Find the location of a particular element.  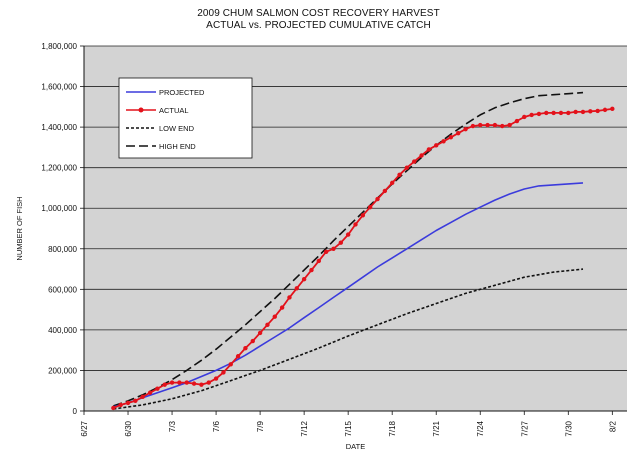

legend: PROJECTED ACTUAL LOW END HIGH END is located at coordinates (185, 118).